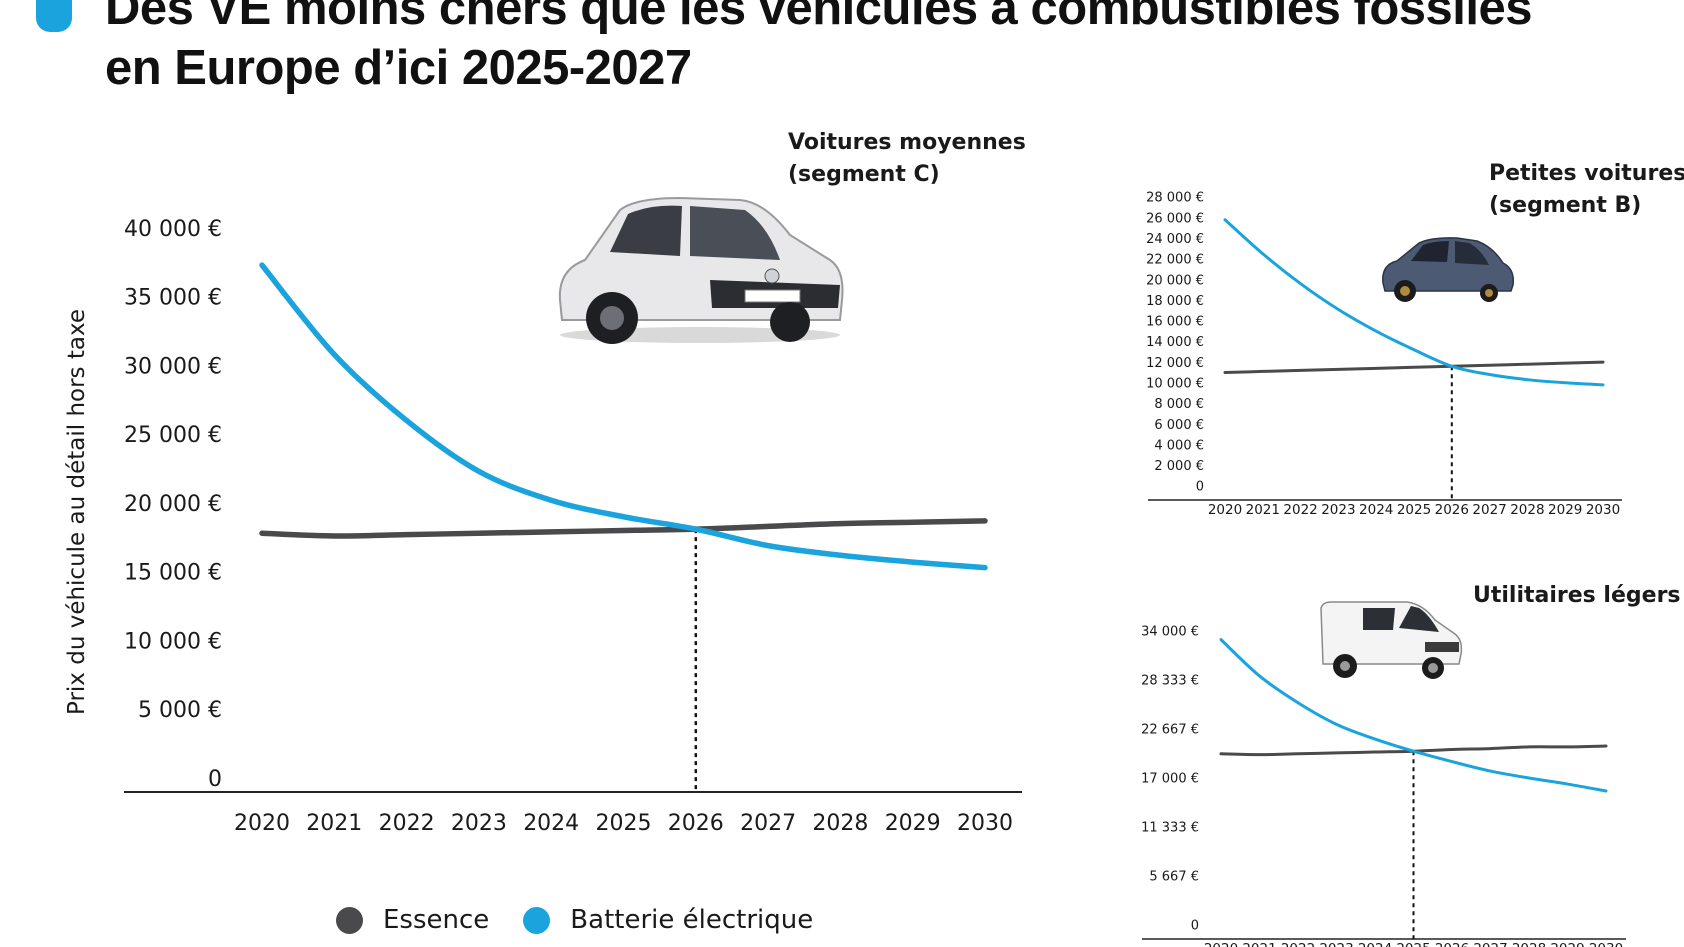  What do you see at coordinates (407, 823) in the screenshot?
I see `main-x-tick-label: 2022` at bounding box center [407, 823].